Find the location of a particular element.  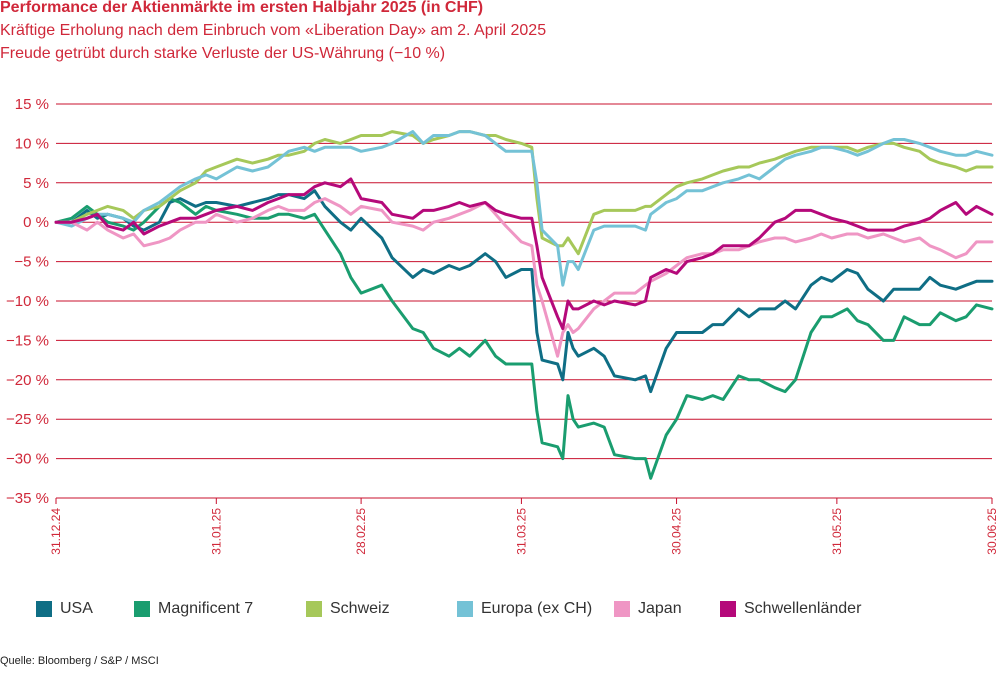

legend-label: Schweiz is located at coordinates (360, 608).